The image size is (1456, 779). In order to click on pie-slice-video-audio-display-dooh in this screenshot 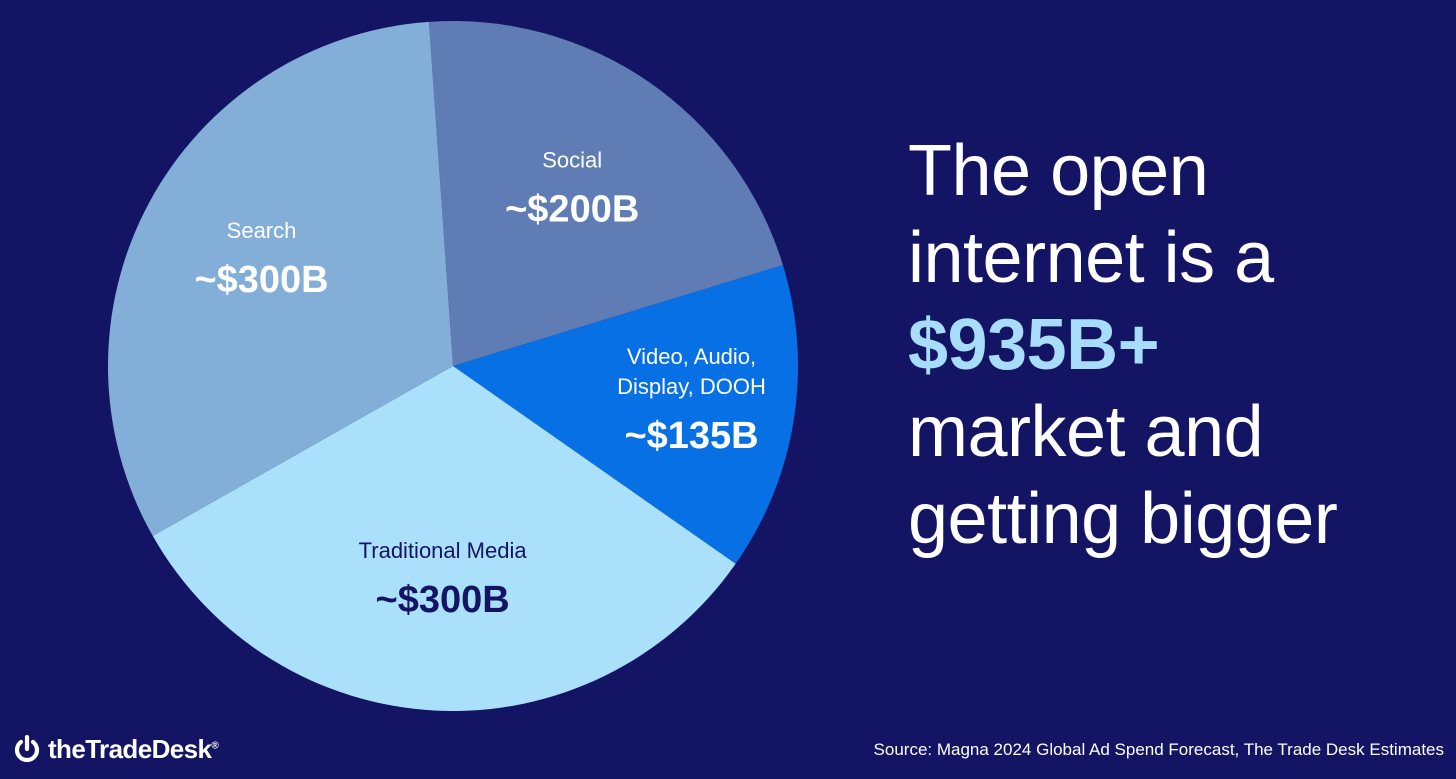, I will do `click(626, 414)`.